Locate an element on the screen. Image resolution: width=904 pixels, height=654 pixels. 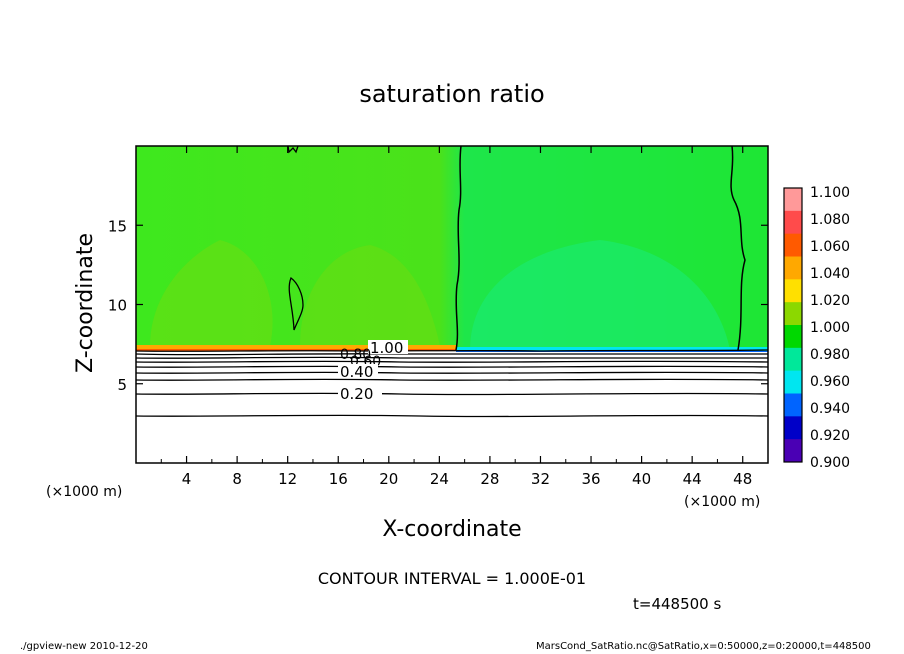
contour-label: 1.00 is located at coordinates (386, 348).